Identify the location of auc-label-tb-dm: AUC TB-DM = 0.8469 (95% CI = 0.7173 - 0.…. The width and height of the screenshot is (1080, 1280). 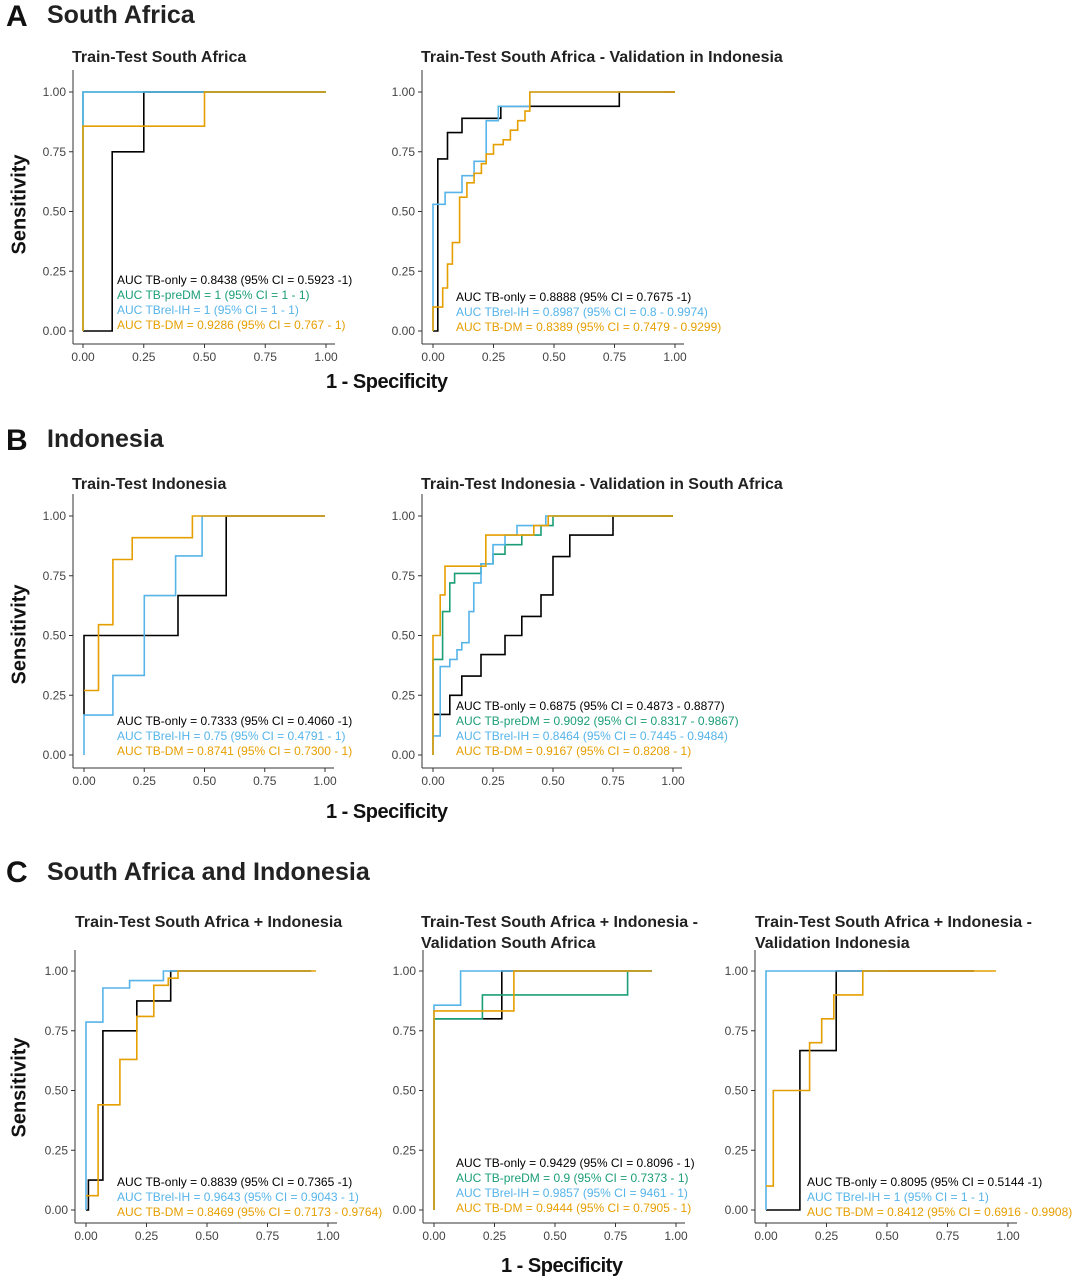
(249, 1212).